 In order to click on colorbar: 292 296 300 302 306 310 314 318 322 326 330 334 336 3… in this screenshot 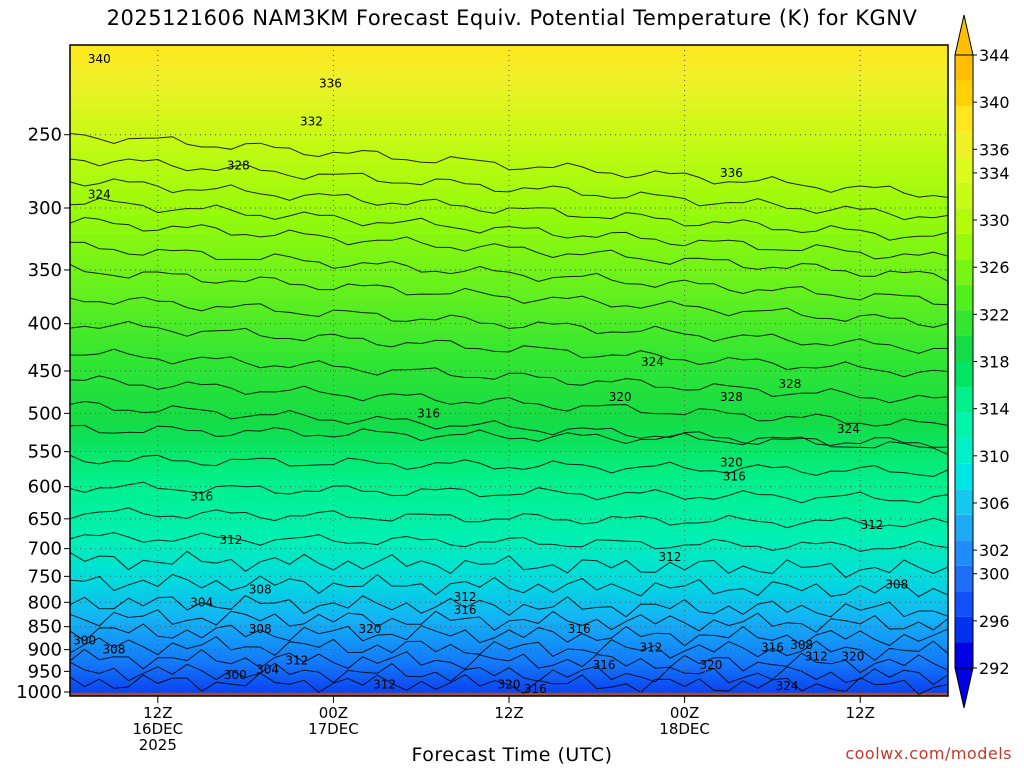, I will do `click(982, 361)`.